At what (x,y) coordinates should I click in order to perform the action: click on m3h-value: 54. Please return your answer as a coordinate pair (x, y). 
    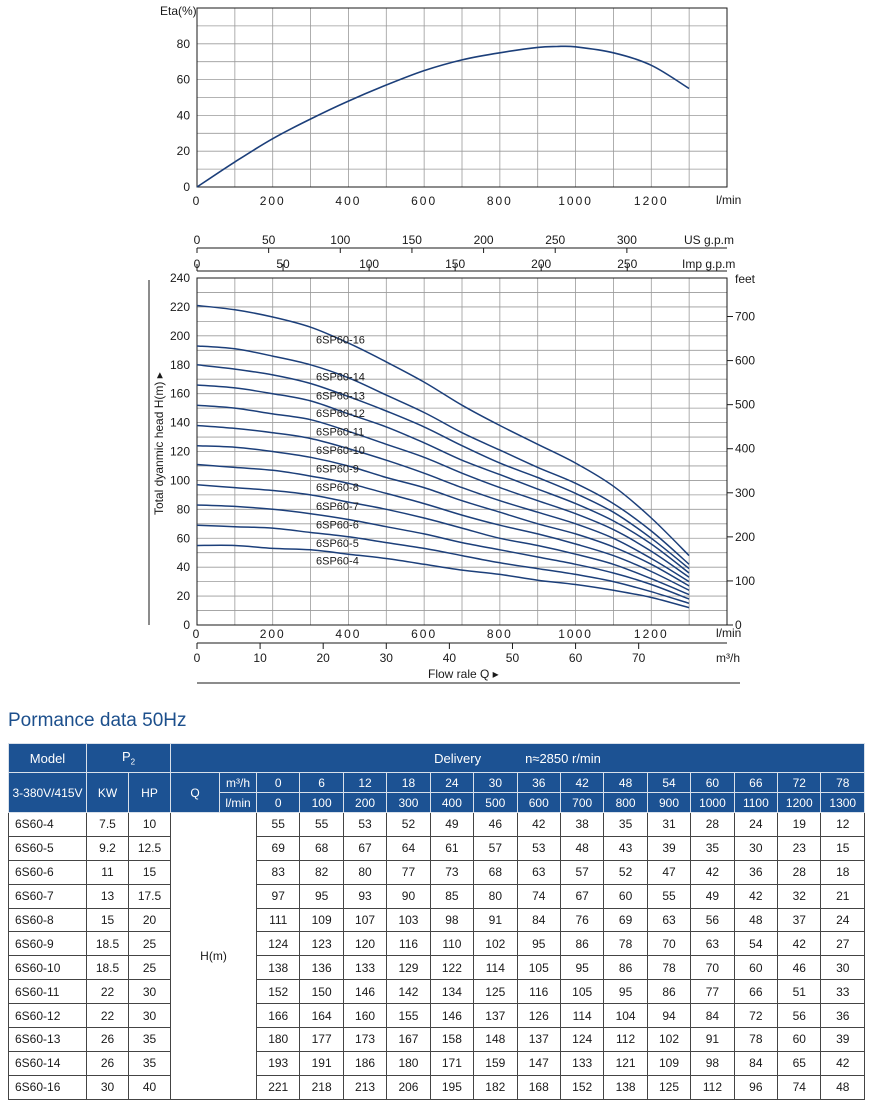
    Looking at the image, I should click on (669, 782).